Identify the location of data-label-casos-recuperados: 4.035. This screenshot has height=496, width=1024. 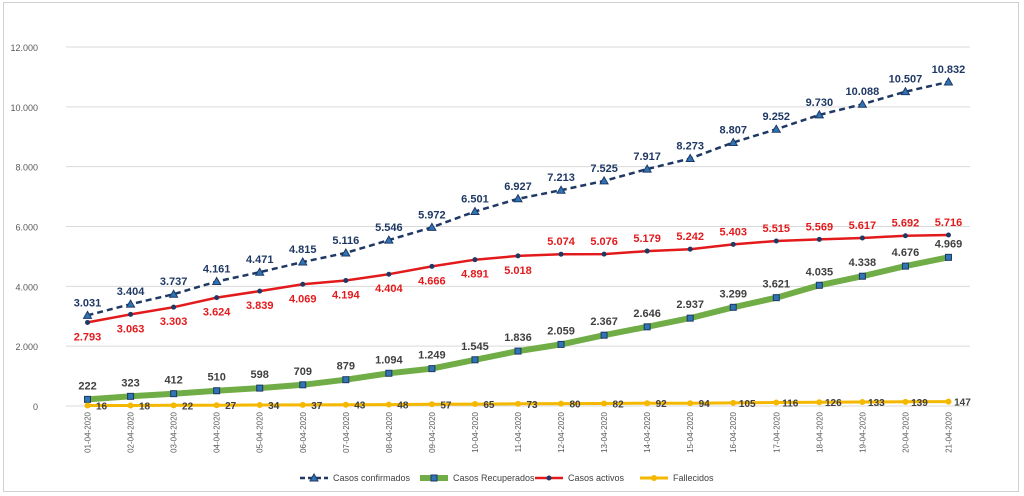
(820, 272).